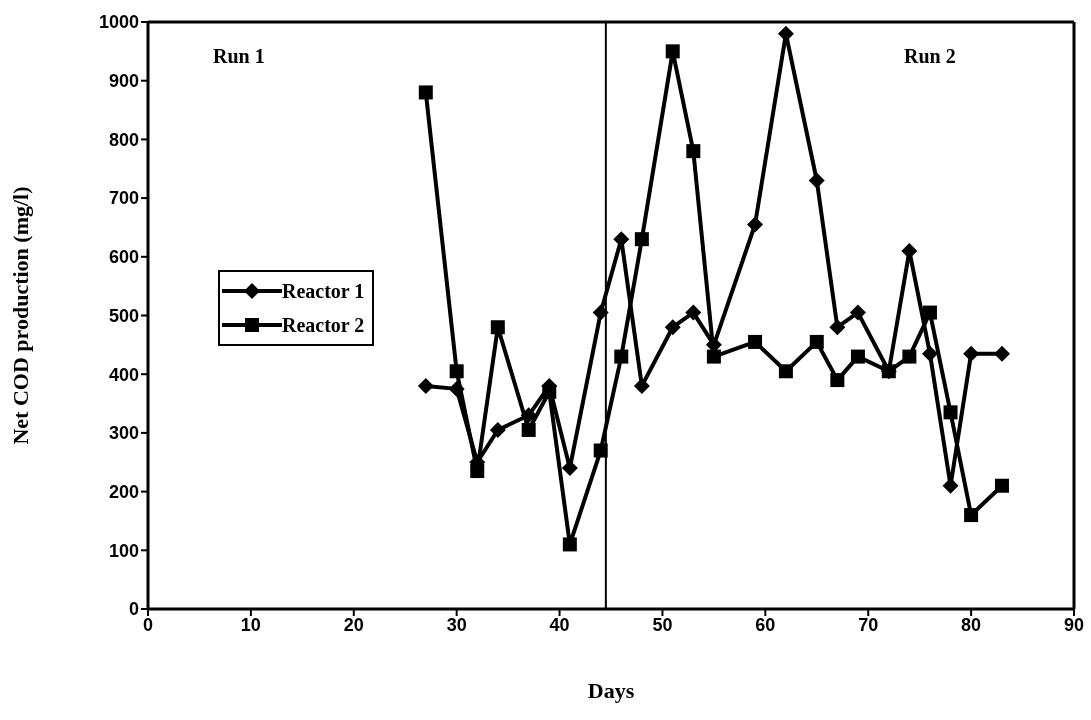 The width and height of the screenshot is (1091, 720). Describe the element at coordinates (323, 325) in the screenshot. I see `legend-label: Reactor 2` at that location.